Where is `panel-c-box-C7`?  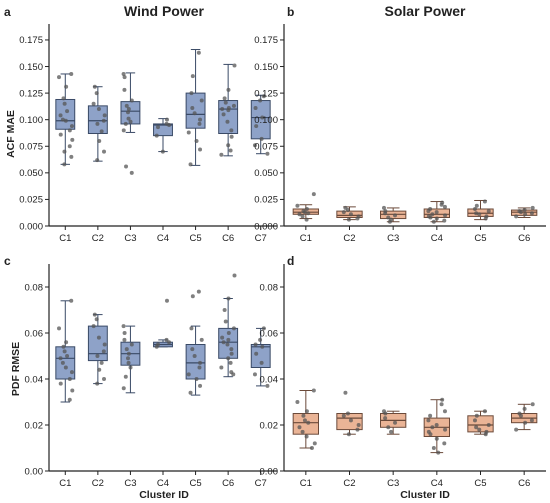 panel-c-box-C7 is located at coordinates (260, 357).